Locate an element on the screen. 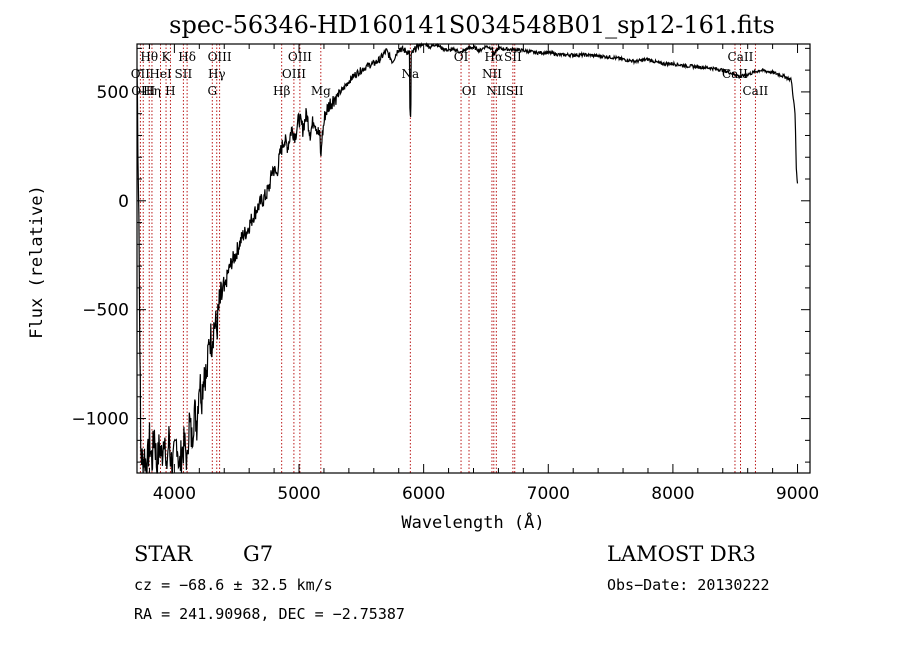 The image size is (900, 649). line-label: K is located at coordinates (167, 57).